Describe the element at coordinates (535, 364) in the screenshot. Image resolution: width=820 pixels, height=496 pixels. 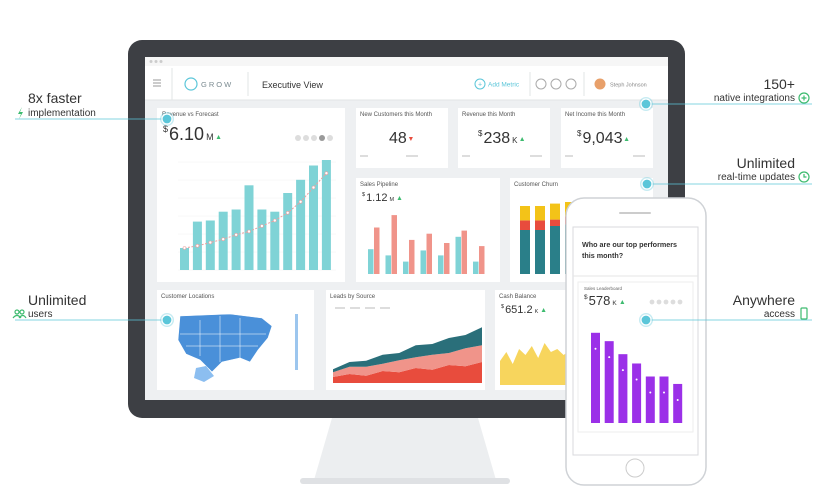
I see `area` at that location.